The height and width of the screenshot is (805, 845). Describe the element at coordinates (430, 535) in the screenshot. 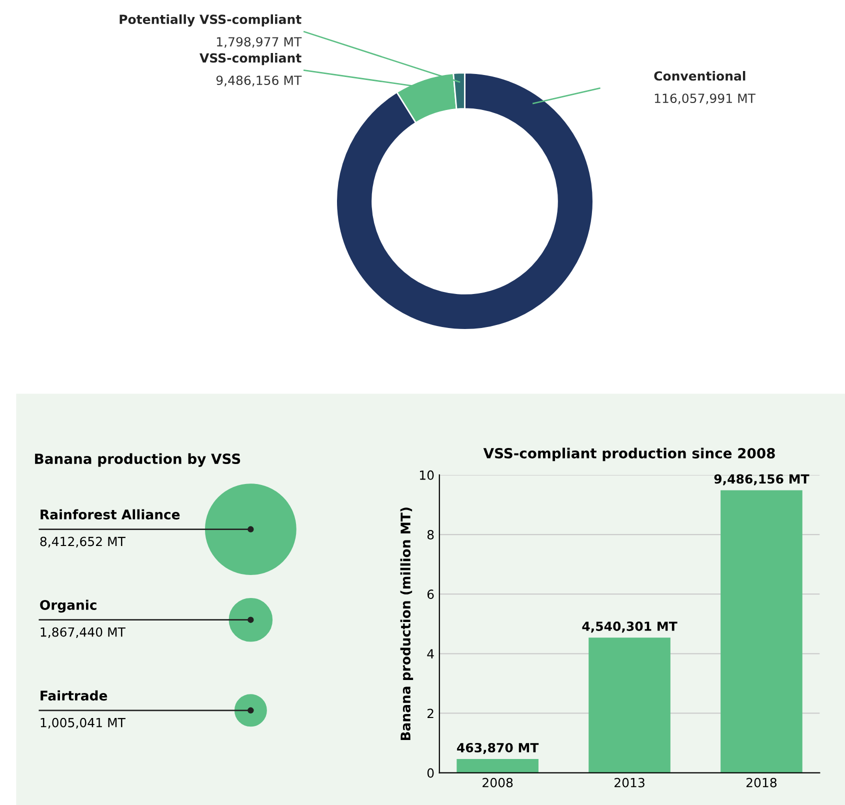

I see `y-tick-label: 8` at that location.